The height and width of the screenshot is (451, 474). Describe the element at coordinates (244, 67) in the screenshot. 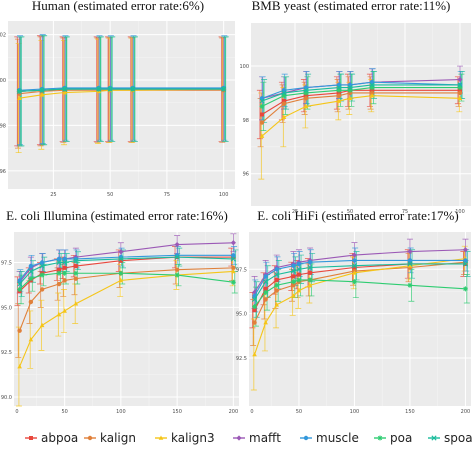

I see `y-tick-label: 100` at that location.